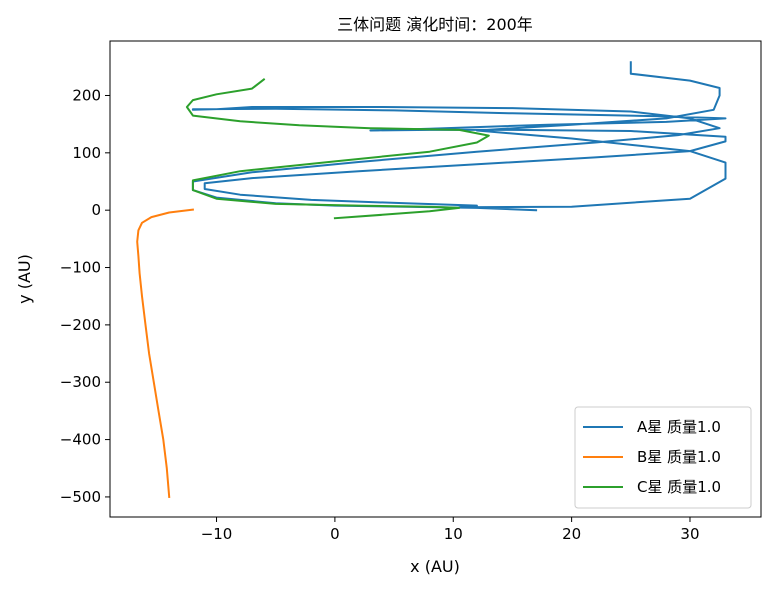  What do you see at coordinates (453, 534) in the screenshot?
I see `x-tick-label: 10` at bounding box center [453, 534].